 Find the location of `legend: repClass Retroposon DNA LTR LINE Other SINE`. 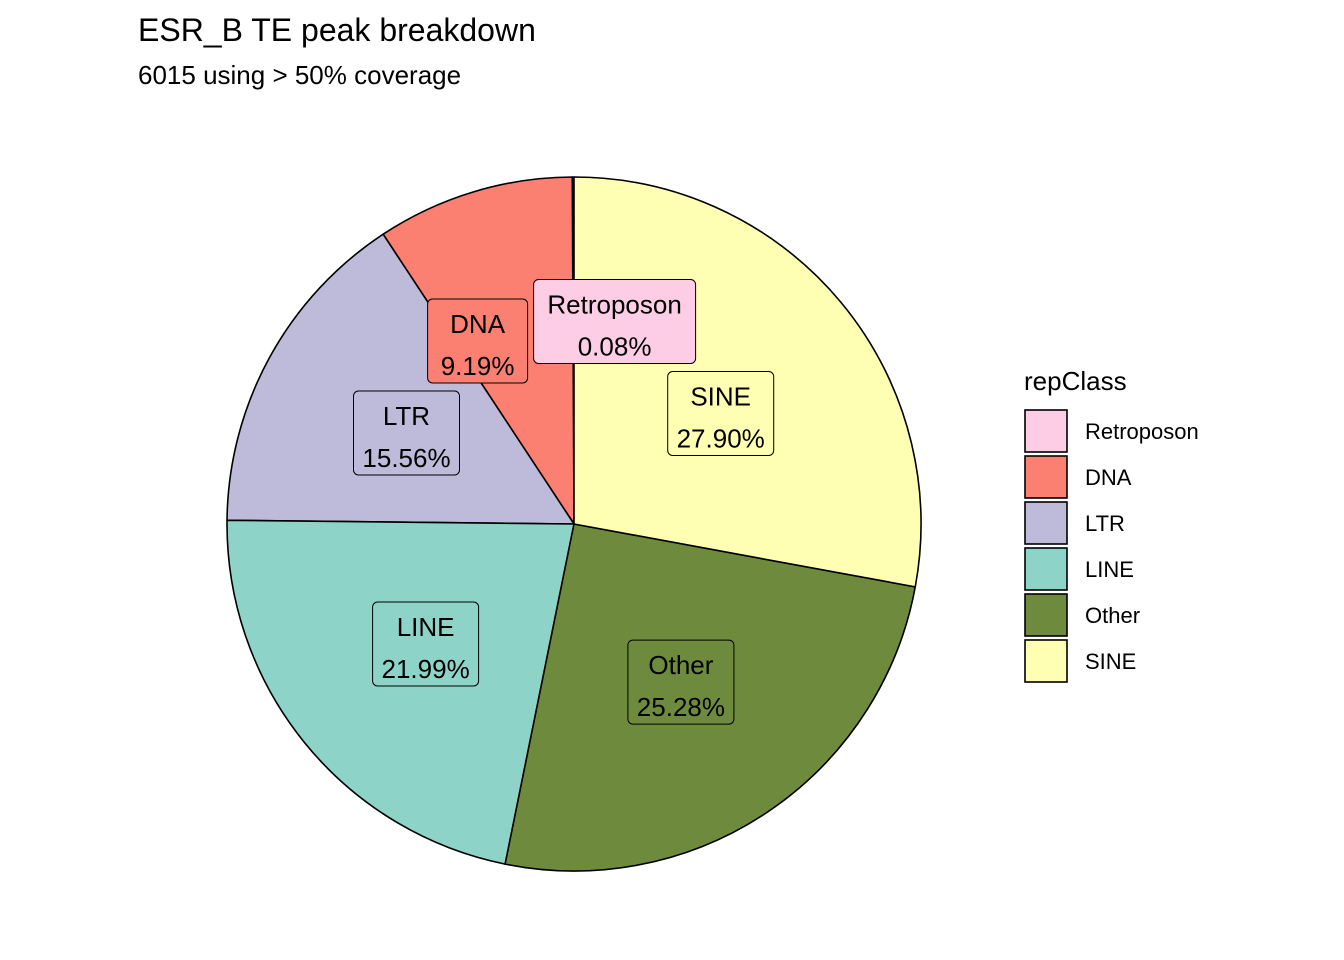

legend: repClass Retroposon DNA LTR LINE Other SINE is located at coordinates (1111, 524).